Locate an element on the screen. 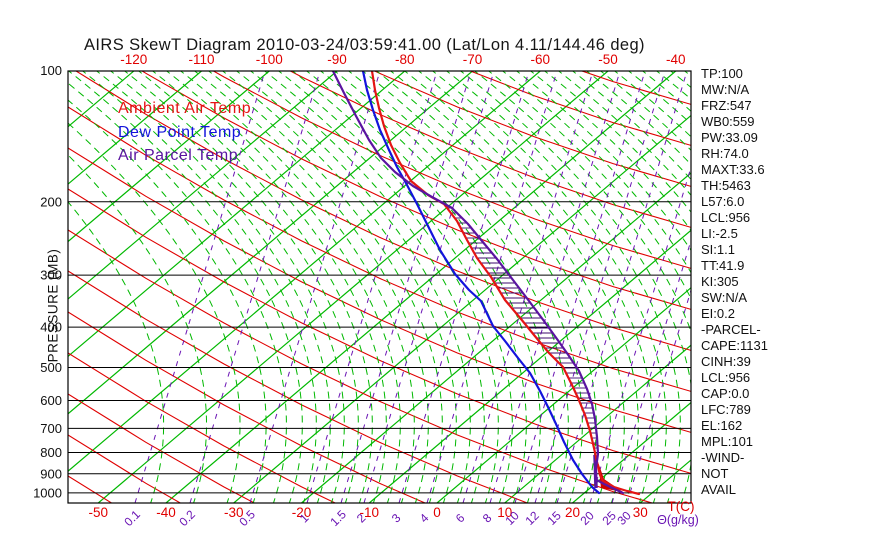  temp-tick-top: -90 is located at coordinates (337, 59).